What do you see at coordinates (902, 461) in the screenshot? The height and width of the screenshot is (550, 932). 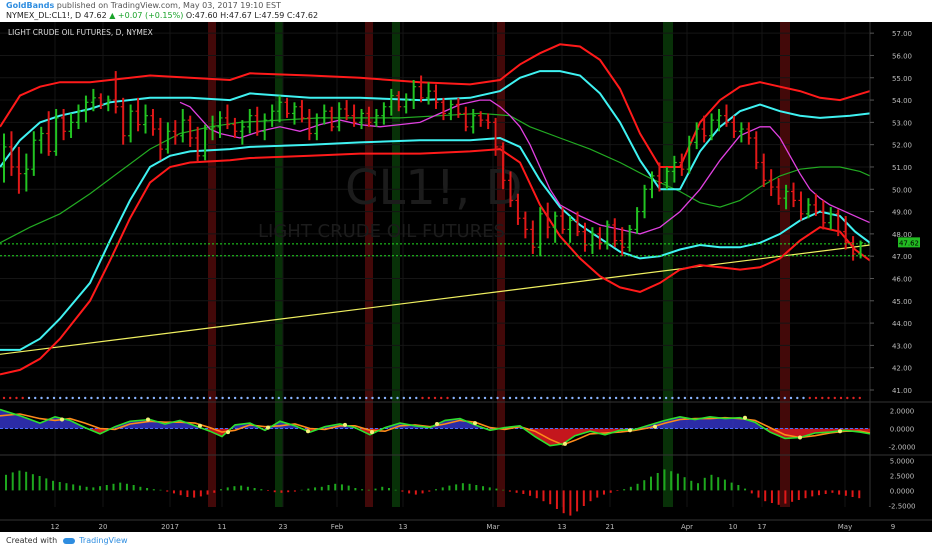 I see `histogram-tick-label: 5.0000` at bounding box center [902, 461].